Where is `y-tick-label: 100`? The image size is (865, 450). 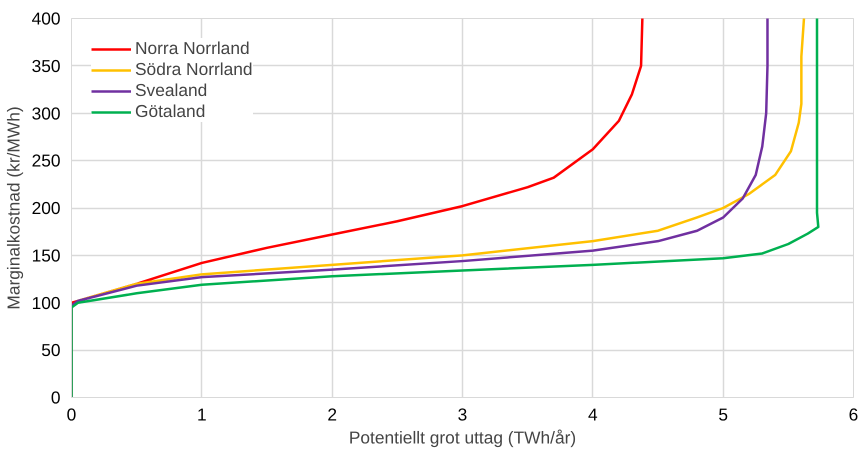 y-tick-label: 100 is located at coordinates (46, 302).